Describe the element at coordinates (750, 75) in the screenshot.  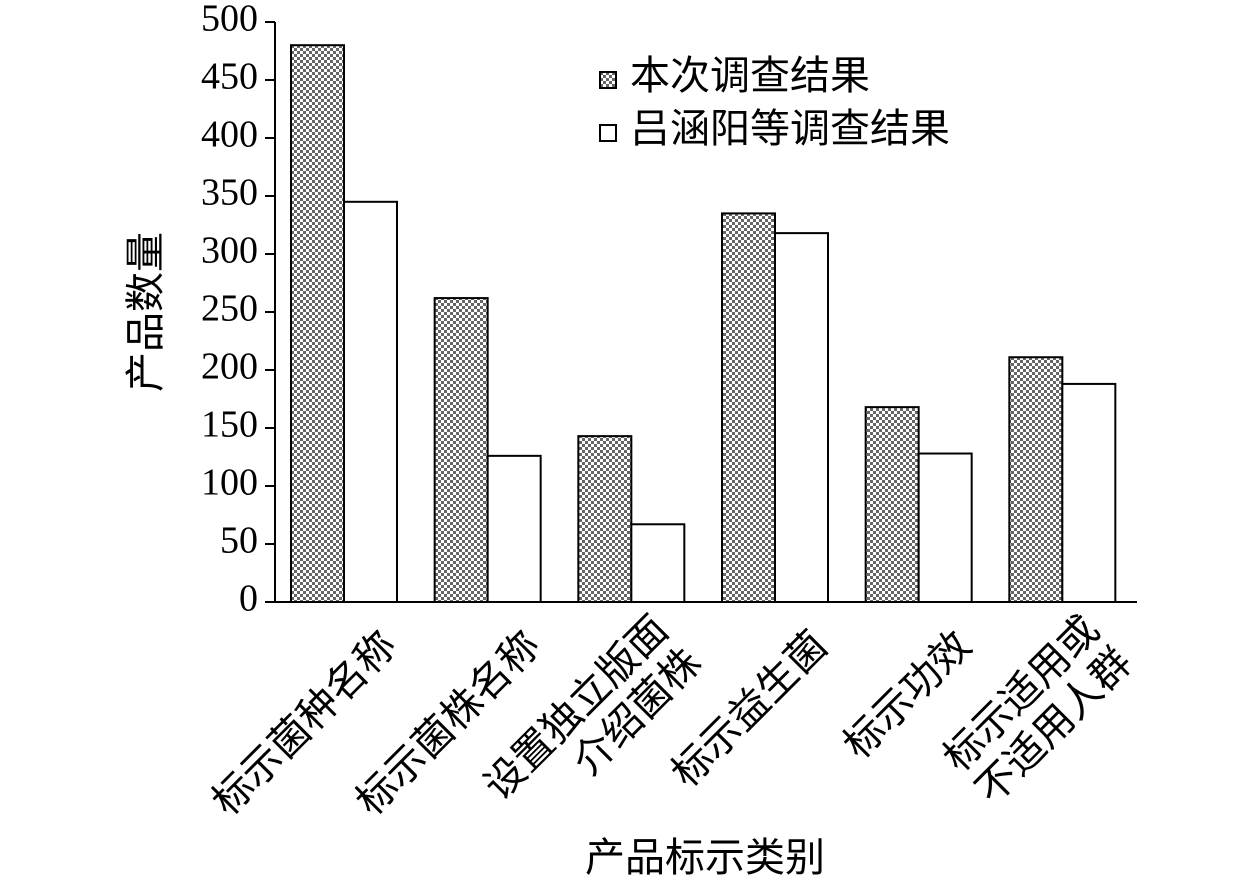
I see `legend-label: 本次调查结果` at that location.